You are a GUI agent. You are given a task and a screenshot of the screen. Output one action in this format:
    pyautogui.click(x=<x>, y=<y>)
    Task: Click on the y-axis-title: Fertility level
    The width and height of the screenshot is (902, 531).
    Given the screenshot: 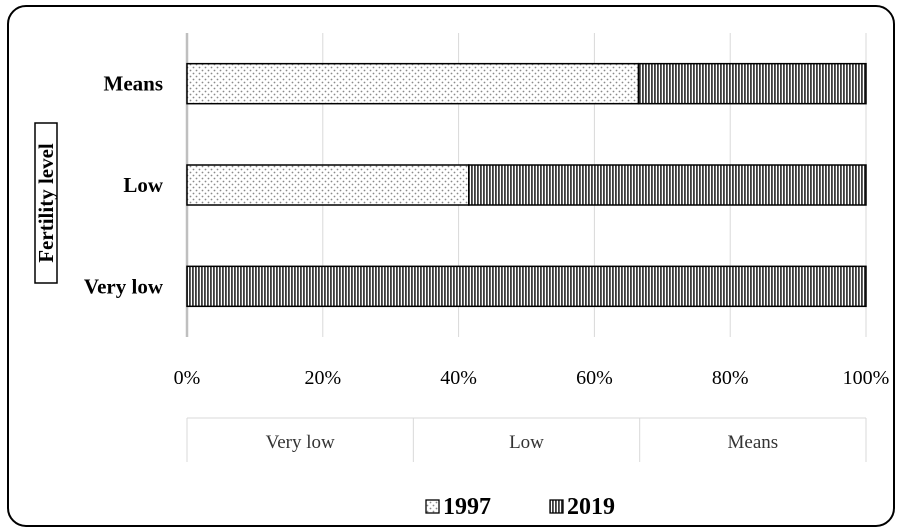 What is the action you would take?
    pyautogui.click(x=46, y=203)
    